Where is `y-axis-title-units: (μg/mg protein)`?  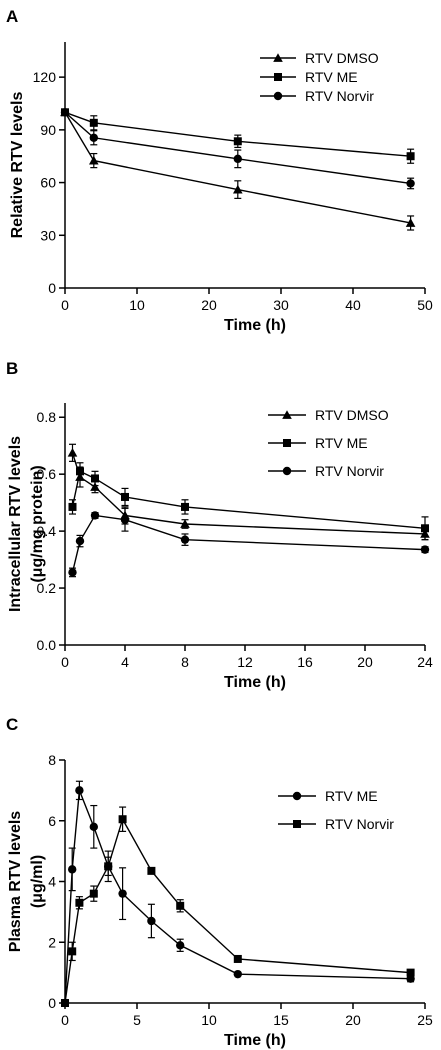
y-axis-title-units: (μg/mg protein) is located at coordinates (37, 523).